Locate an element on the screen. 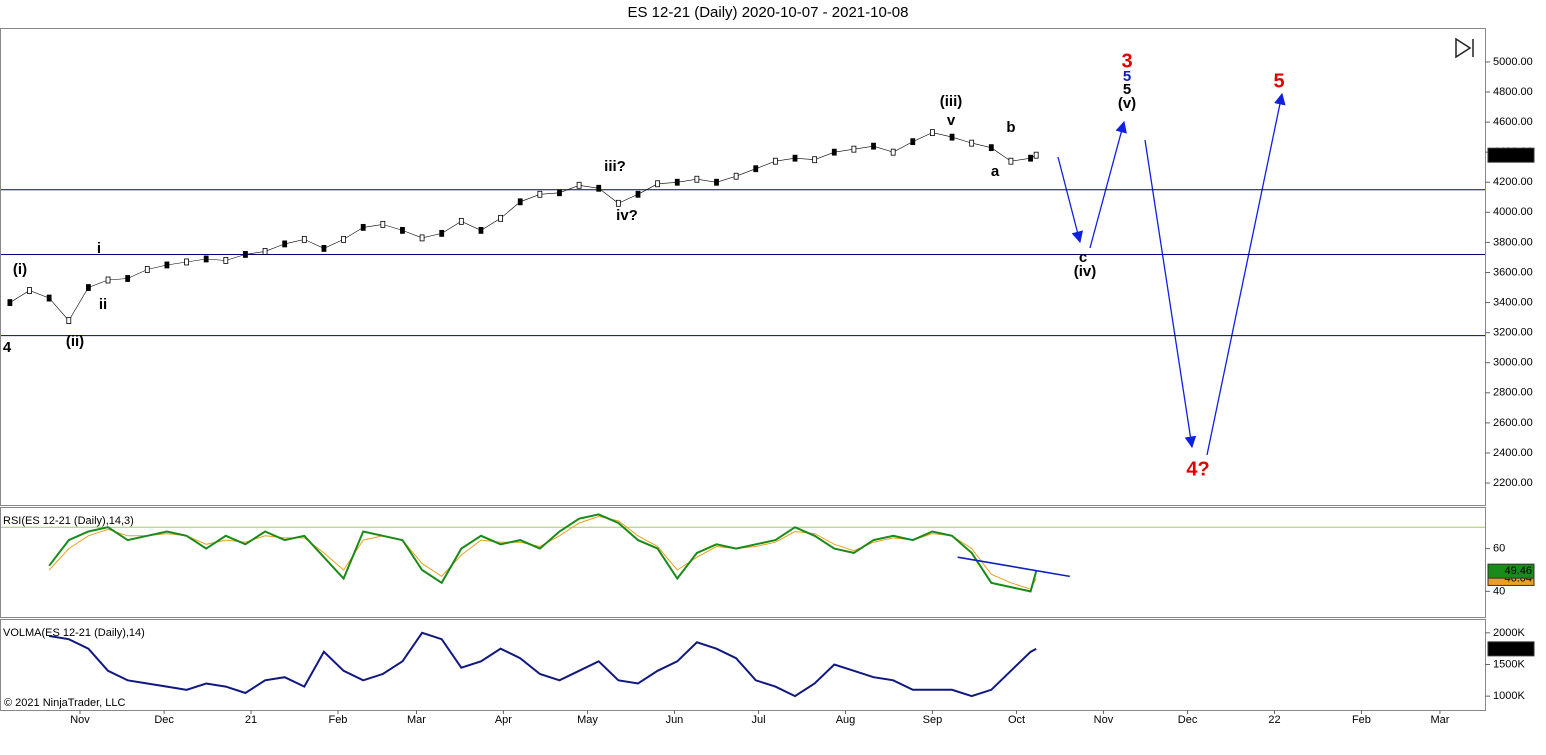 This screenshot has width=1546, height=755. y-tick-label: 1500K is located at coordinates (1509, 664).